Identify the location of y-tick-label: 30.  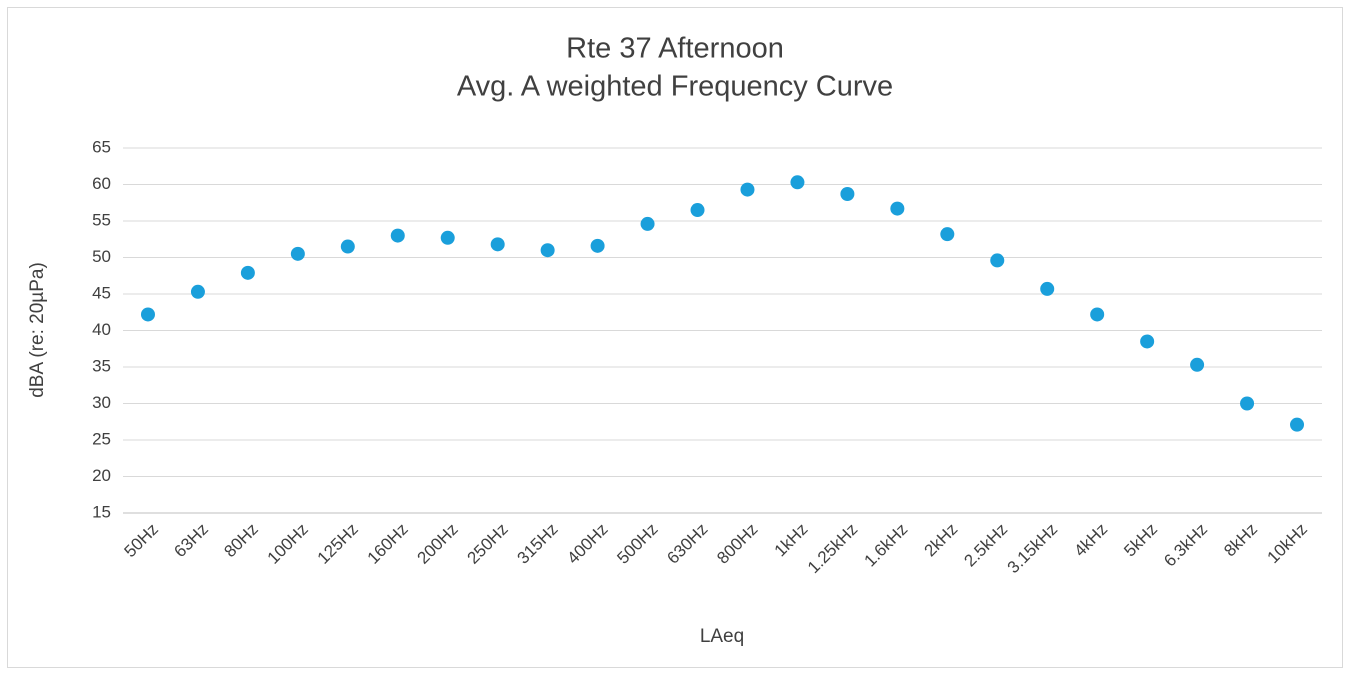
(101, 402).